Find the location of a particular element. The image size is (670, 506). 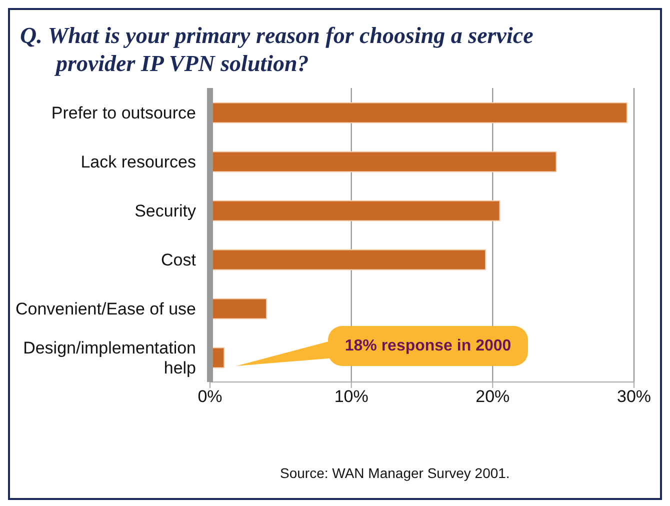

x-tick-label: 30% is located at coordinates (634, 396).